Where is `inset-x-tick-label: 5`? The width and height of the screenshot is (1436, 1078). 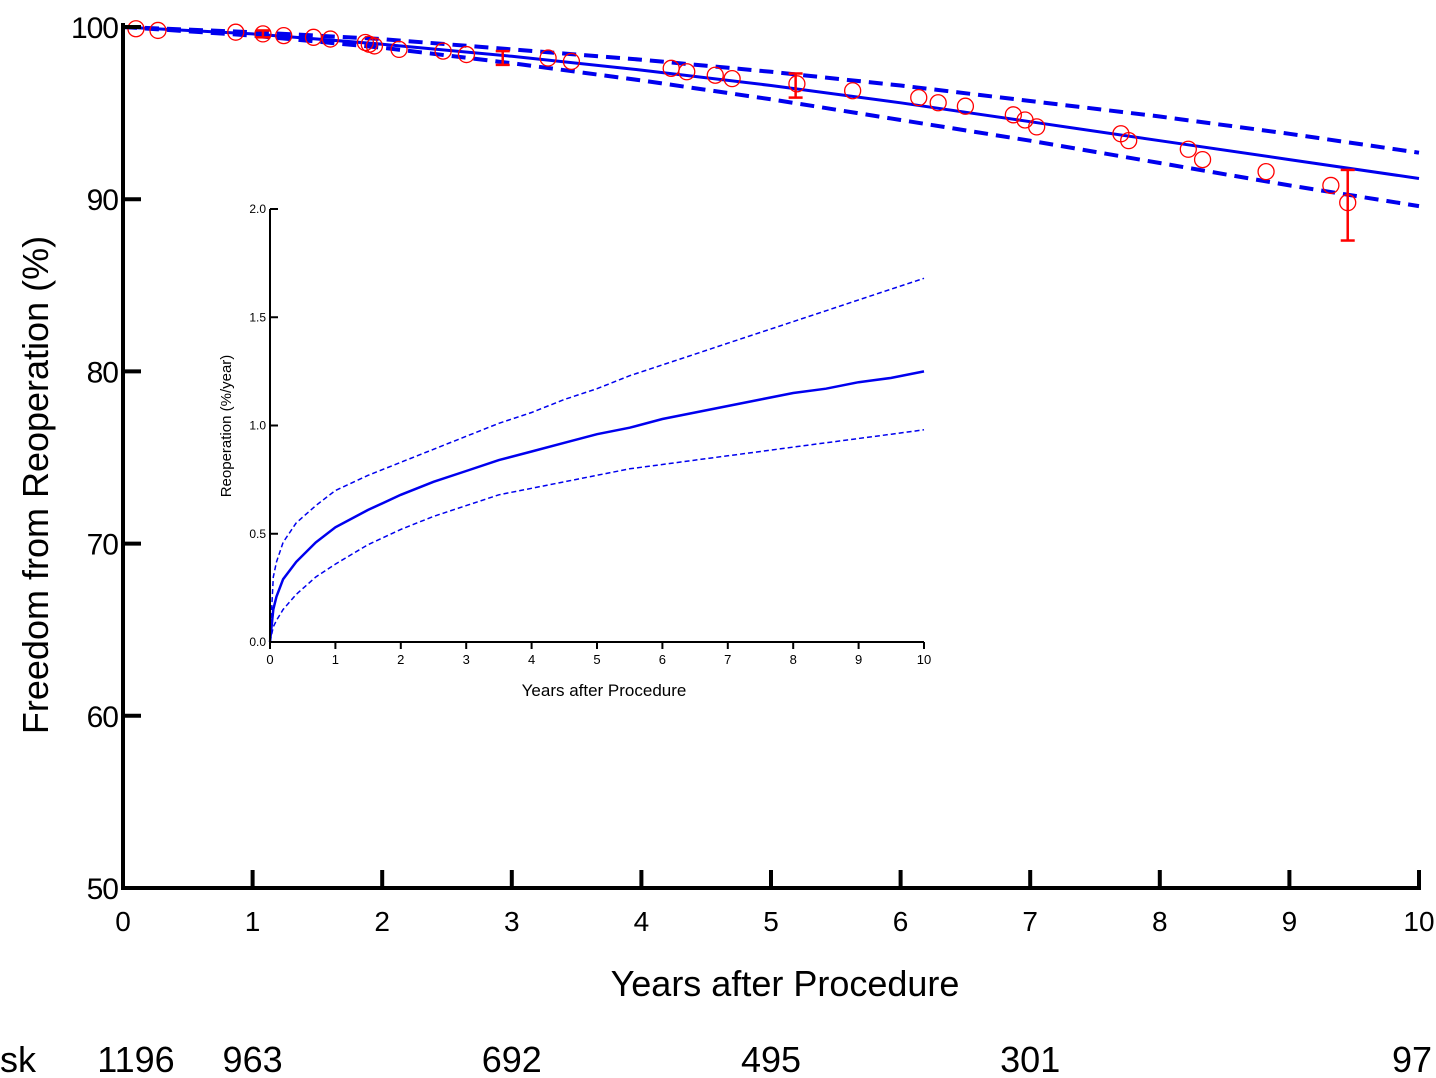
inset-x-tick-label: 5 is located at coordinates (596, 659).